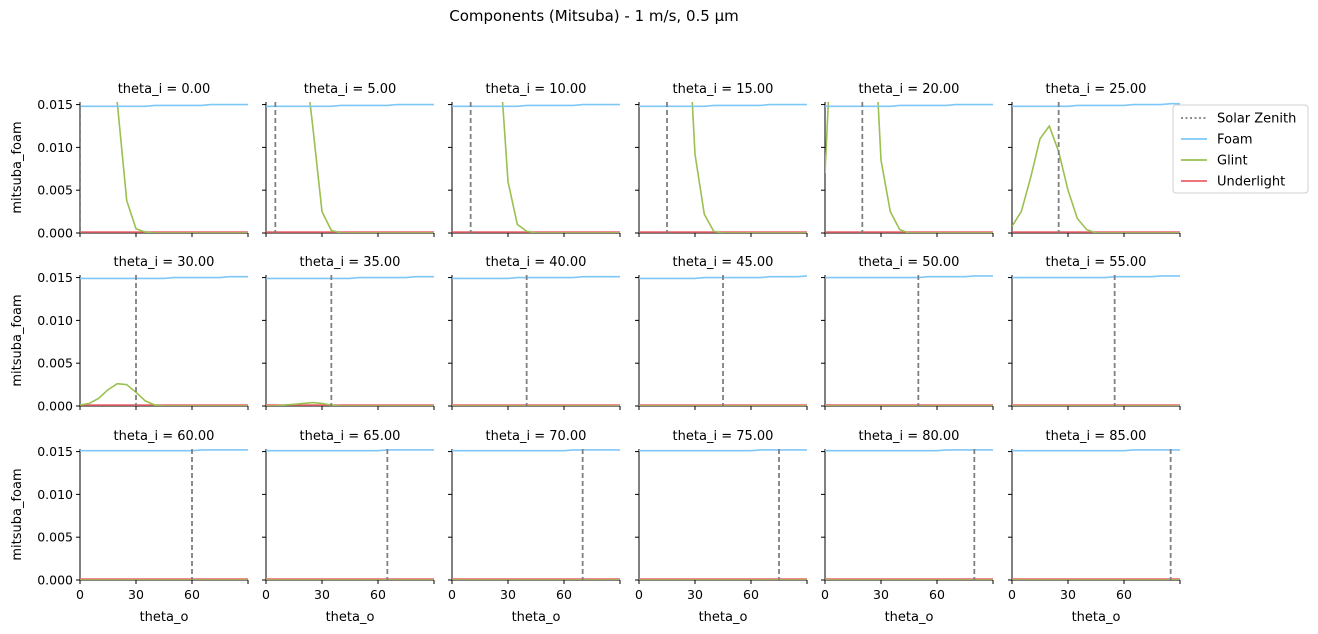  Describe the element at coordinates (350, 89) in the screenshot. I see `panel-title: theta_i = 5.00` at that location.